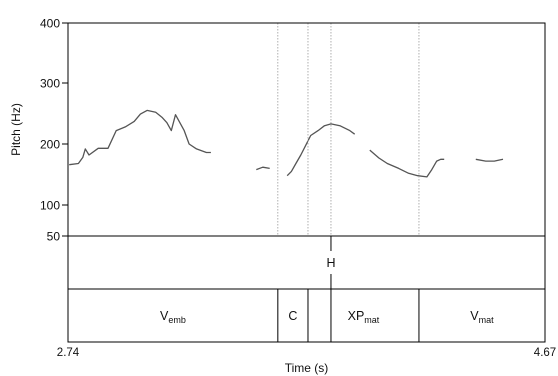 The image size is (558, 376). I want to click on word-label-4: Vmat, so click(482, 317).